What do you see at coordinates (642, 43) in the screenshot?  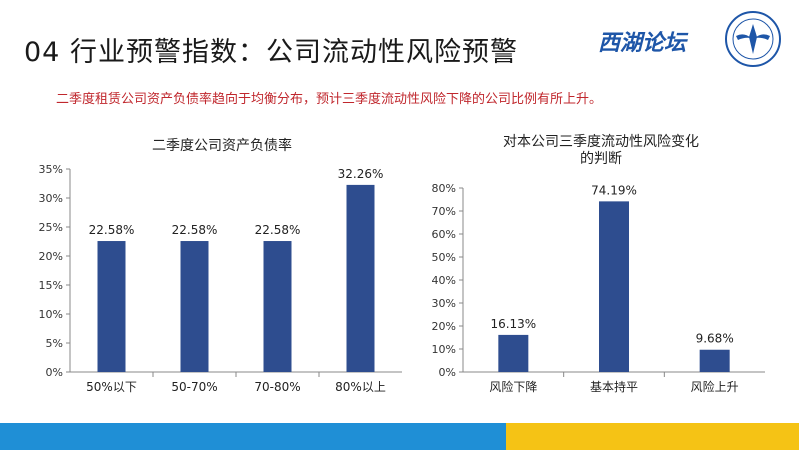 I see `forum-logo: 西湖论坛` at bounding box center [642, 43].